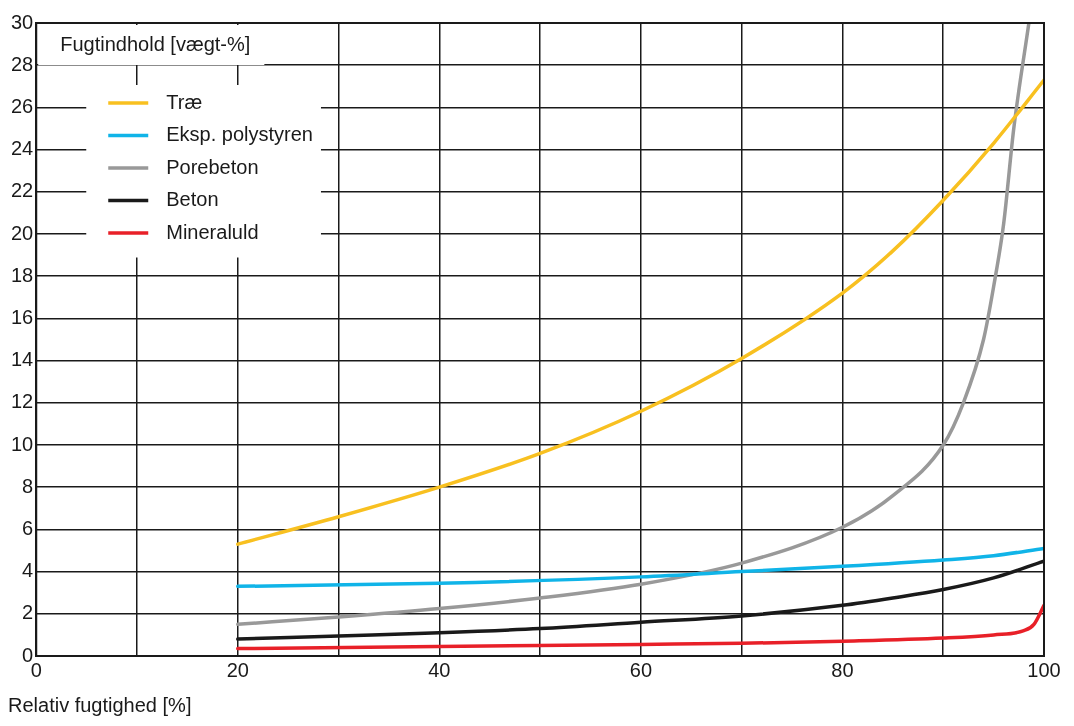  Describe the element at coordinates (100, 705) in the screenshot. I see `x-axis-title: Relativ fugtighed [%]` at that location.